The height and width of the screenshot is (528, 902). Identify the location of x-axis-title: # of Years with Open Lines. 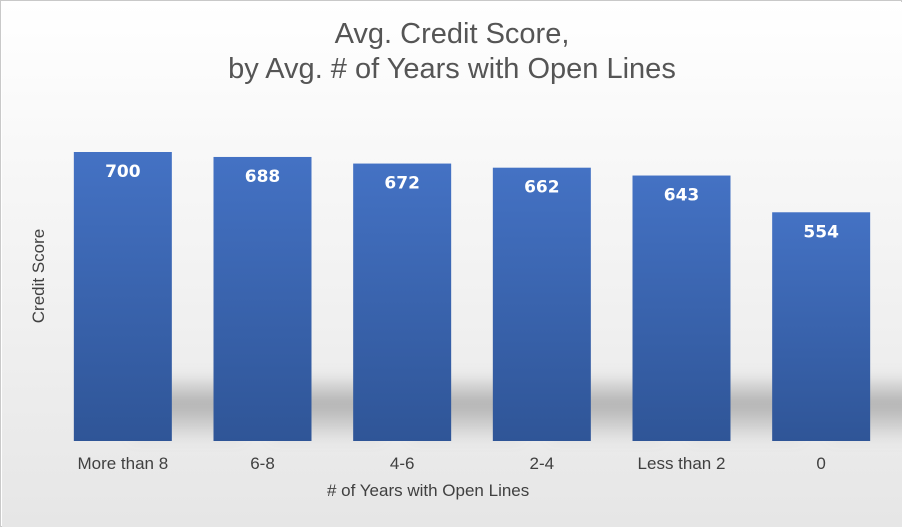
(428, 490).